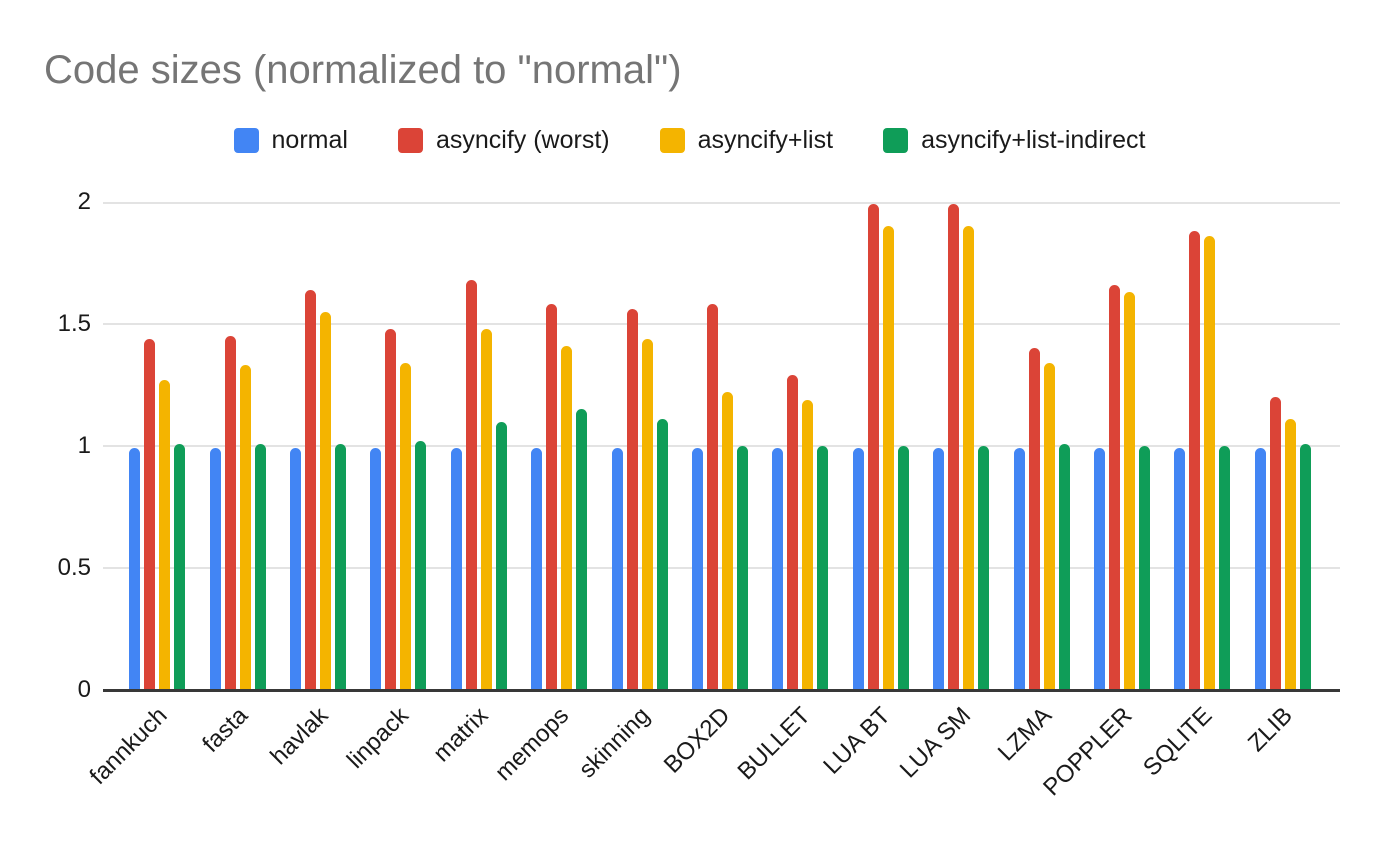  What do you see at coordinates (1115, 487) in the screenshot?
I see `bar-asyncify (worst)-POPPLER` at bounding box center [1115, 487].